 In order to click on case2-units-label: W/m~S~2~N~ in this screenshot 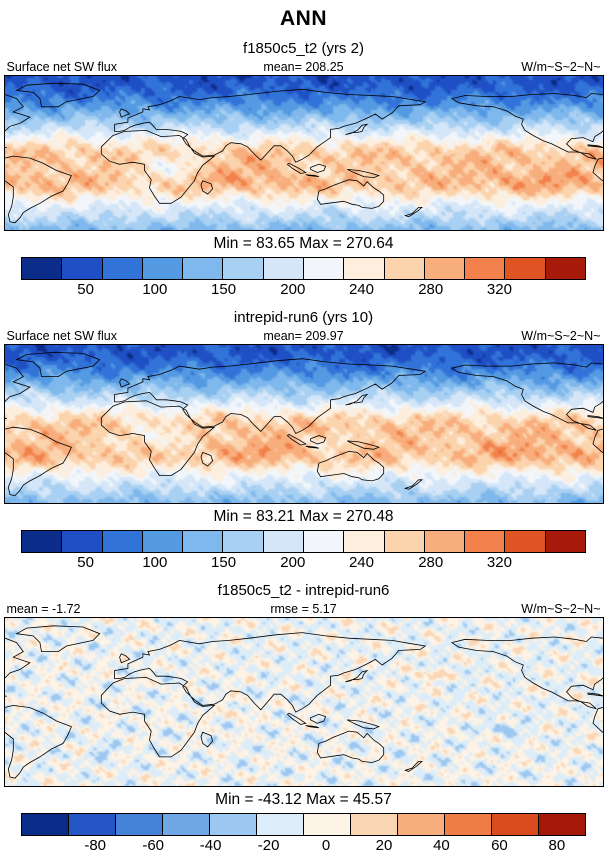, I will do `click(561, 336)`.